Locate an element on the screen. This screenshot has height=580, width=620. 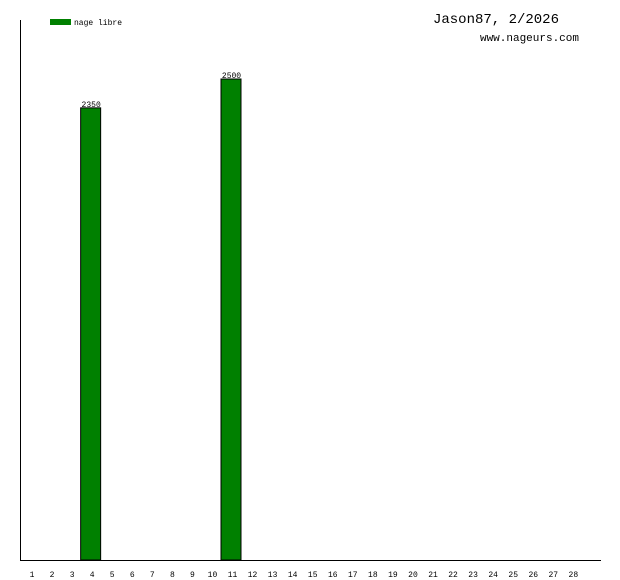
x-tick-label: 24 is located at coordinates (493, 575).